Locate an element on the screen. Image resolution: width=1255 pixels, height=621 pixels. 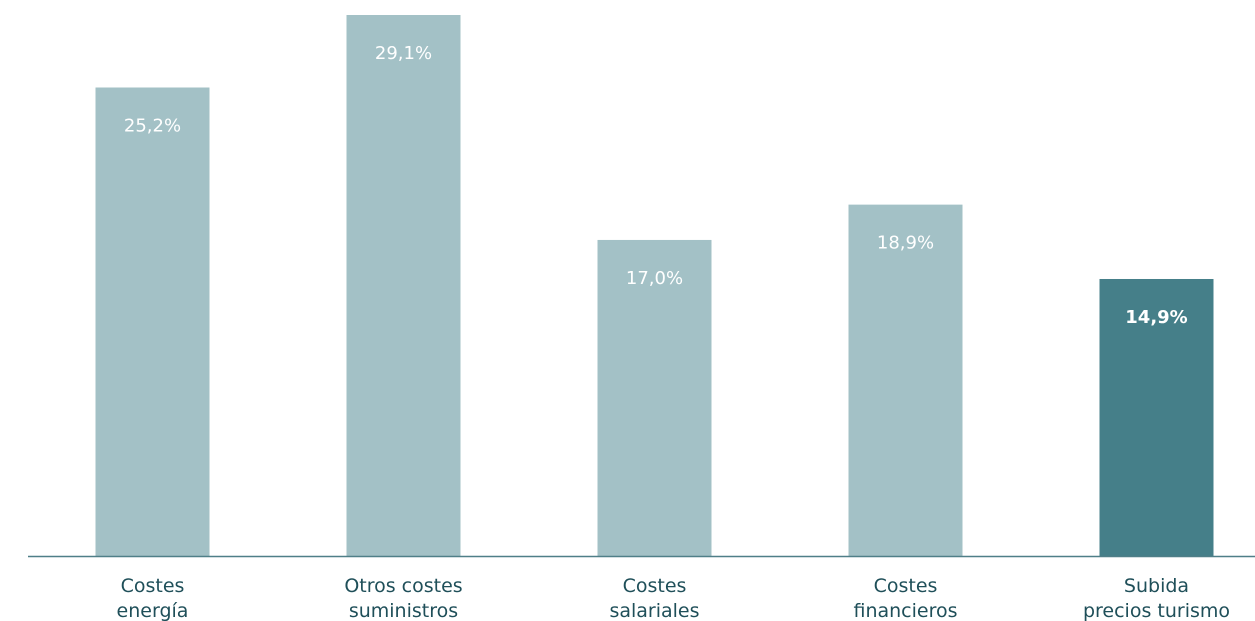
category-label-line: salariales is located at coordinates (654, 610).